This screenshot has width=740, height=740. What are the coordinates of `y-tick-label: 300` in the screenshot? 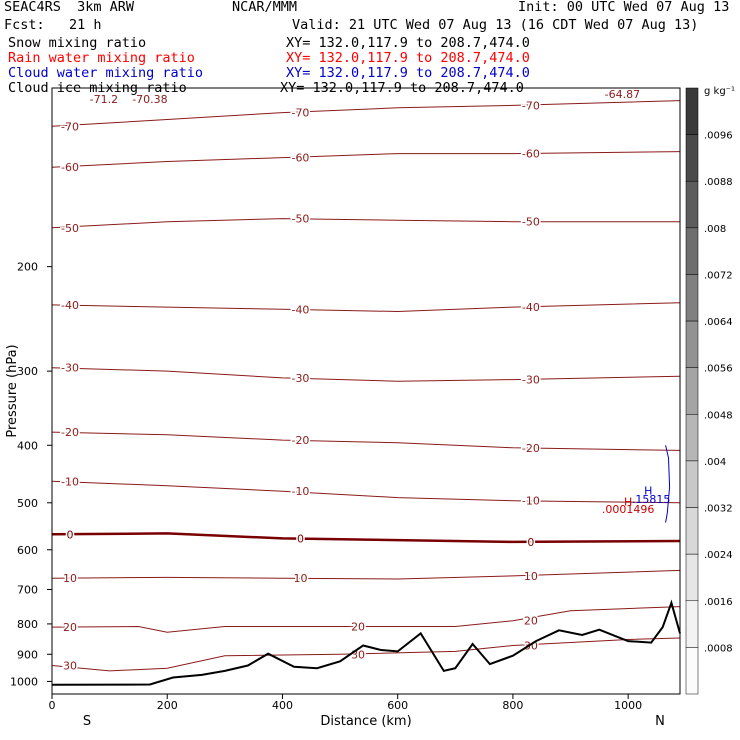 It's located at (27, 371).